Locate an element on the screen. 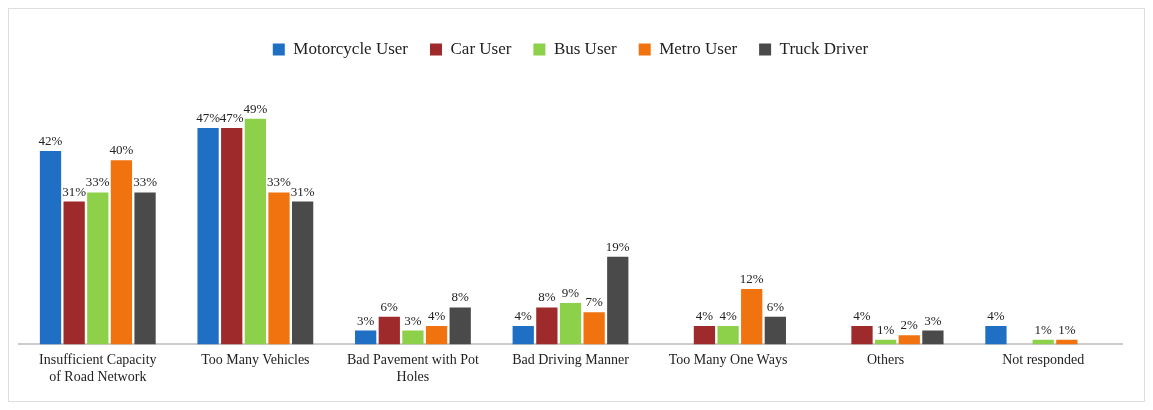  data-label: 2% is located at coordinates (909, 325).